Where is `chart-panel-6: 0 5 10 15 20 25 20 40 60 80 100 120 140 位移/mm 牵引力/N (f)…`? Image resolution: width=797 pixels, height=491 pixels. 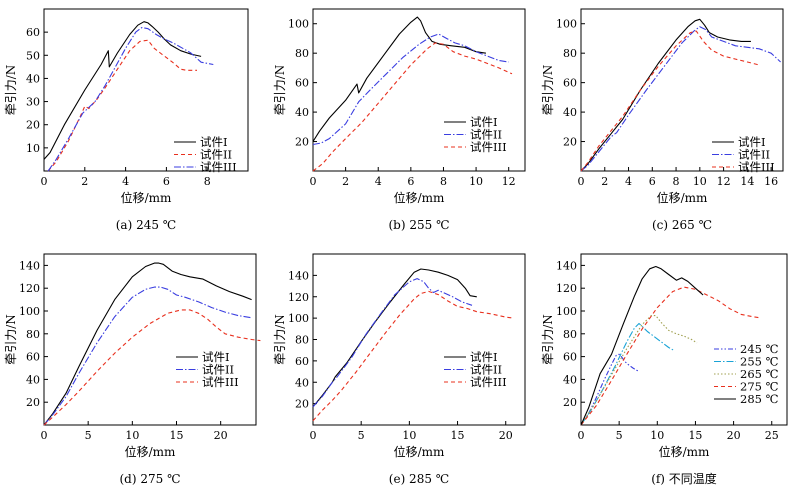 chart-panel-6: 0 5 10 15 20 25 20 40 60 80 100 120 140 位移/mm 牵引力/N (f)… is located at coordinates (664, 369).